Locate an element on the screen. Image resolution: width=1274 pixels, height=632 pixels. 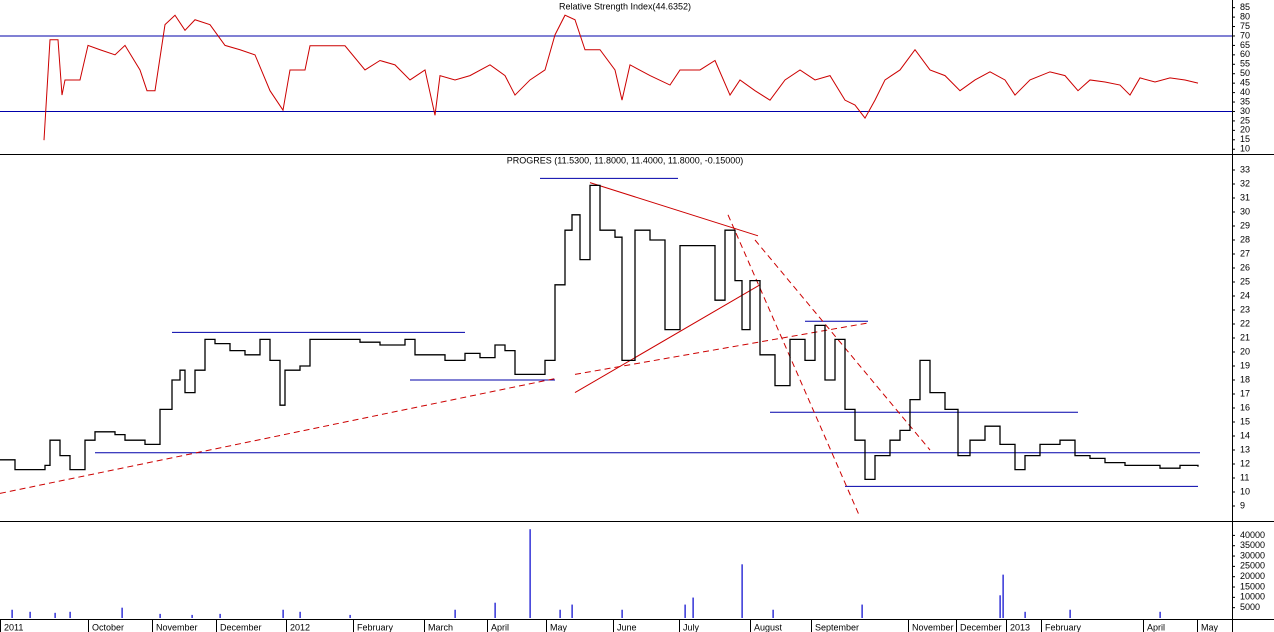
y-tick-label: 31 is located at coordinates (1245, 197).